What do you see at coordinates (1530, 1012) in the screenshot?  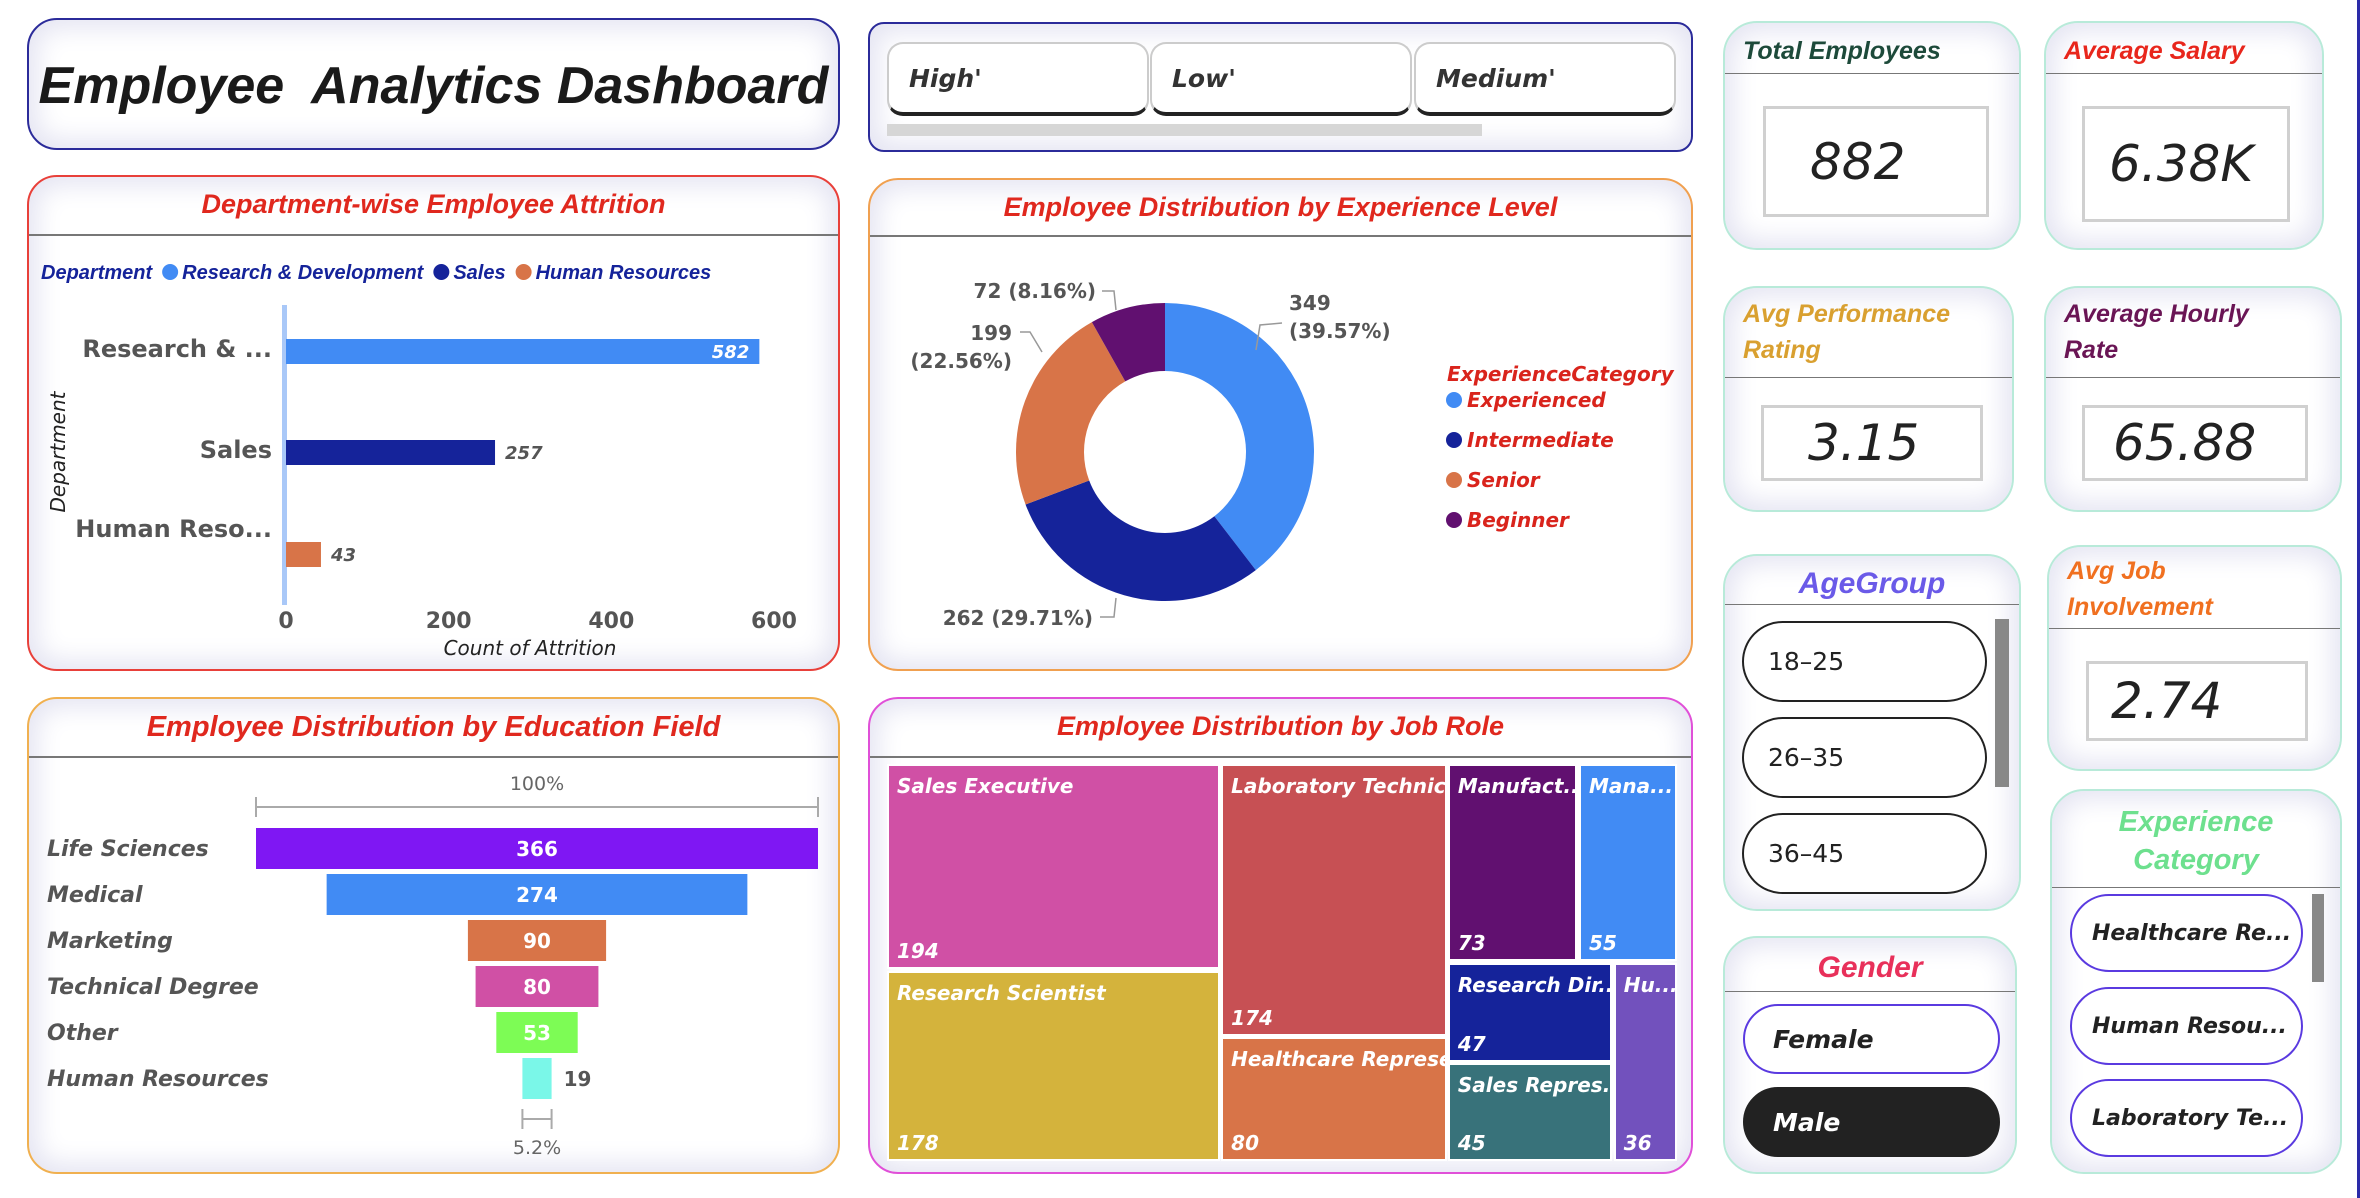 I see `treemap-tile: Research Dir... 47` at bounding box center [1530, 1012].